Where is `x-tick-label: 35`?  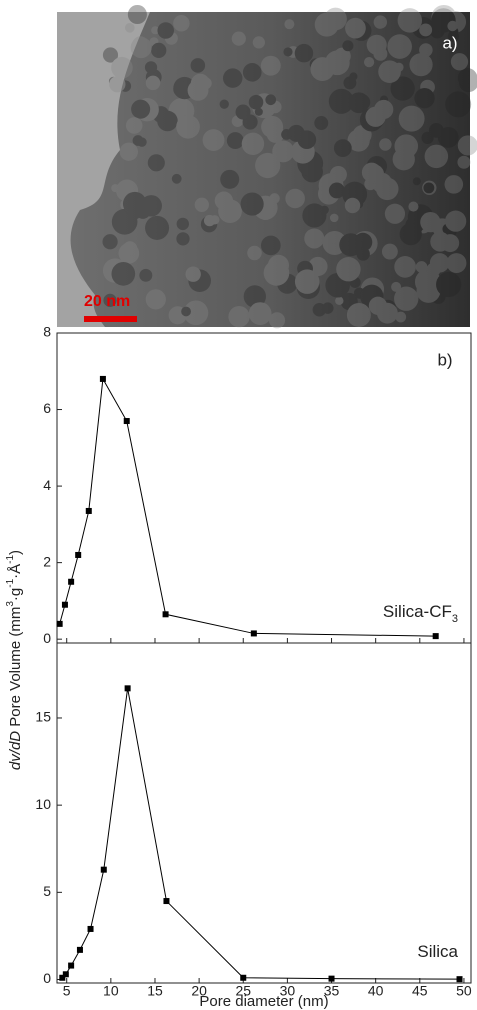 x-tick-label: 35 is located at coordinates (332, 991).